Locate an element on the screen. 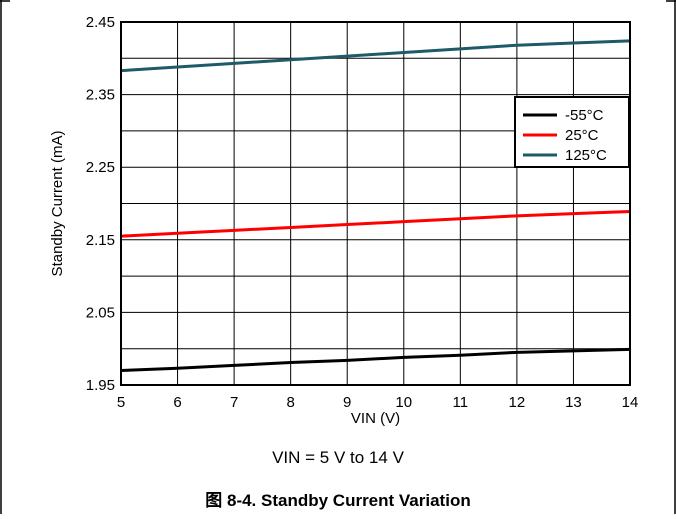  x-tick-label: 9 is located at coordinates (347, 402).